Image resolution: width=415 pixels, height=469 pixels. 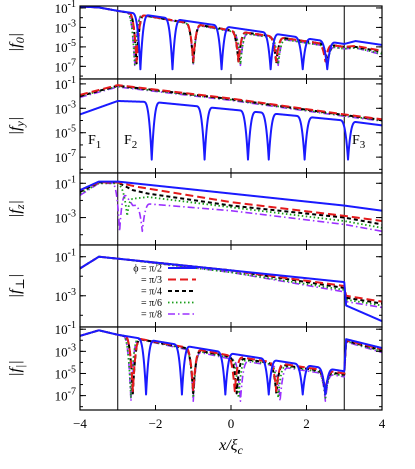 I want to click on y-axis-label: |fy|, so click(x=17, y=126).